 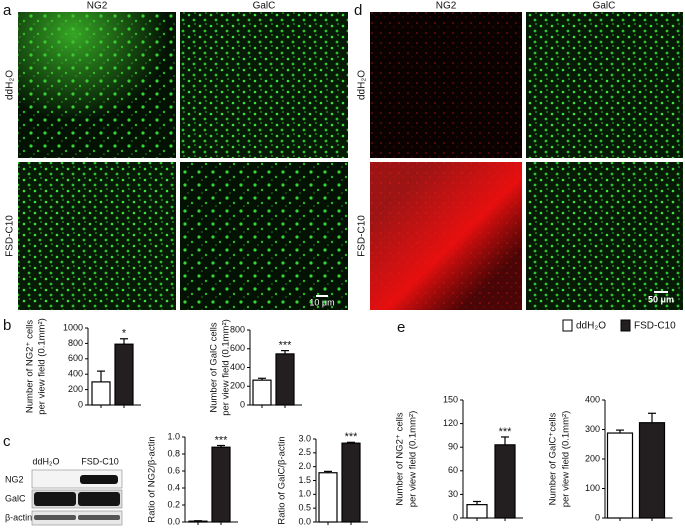 I want to click on blot-row: GalC, so click(x=15, y=498).